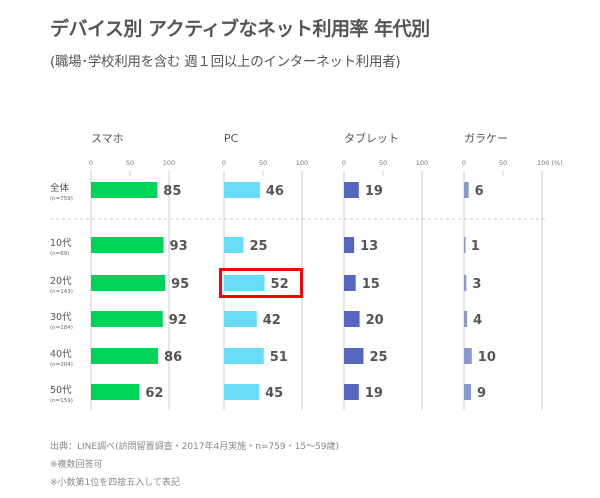 The height and width of the screenshot is (498, 600). I want to click on data-label: 45, so click(274, 393).